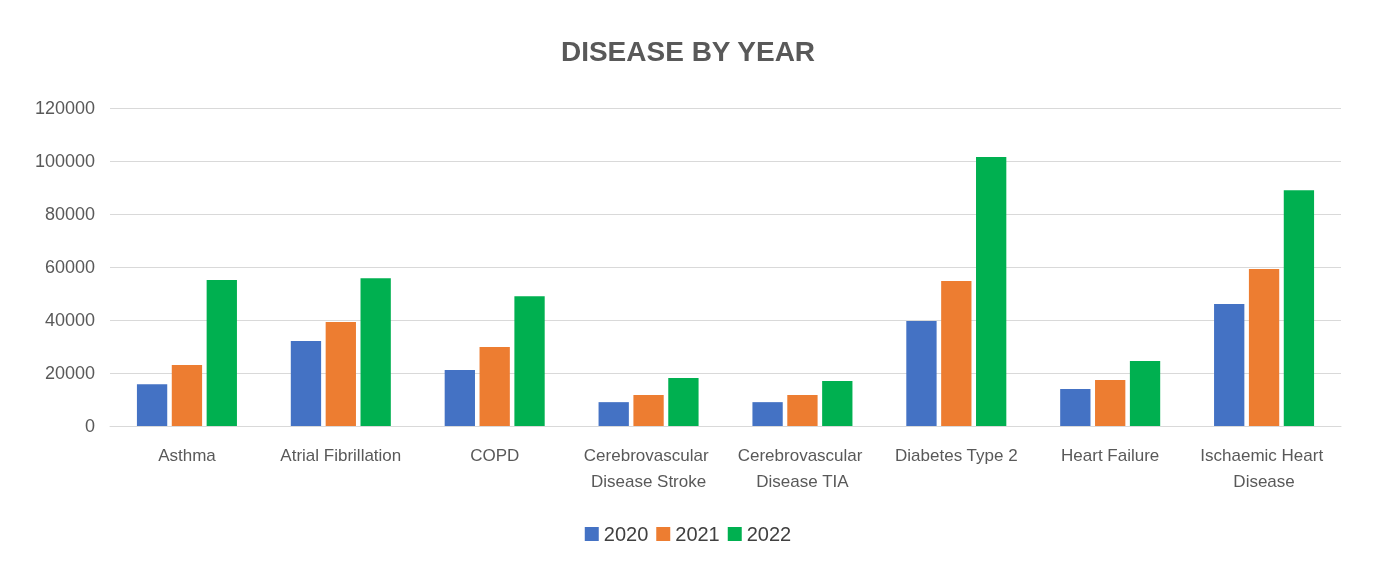 The height and width of the screenshot is (564, 1376). Describe the element at coordinates (1110, 455) in the screenshot. I see `x-tick-label: Heart Failure` at that location.